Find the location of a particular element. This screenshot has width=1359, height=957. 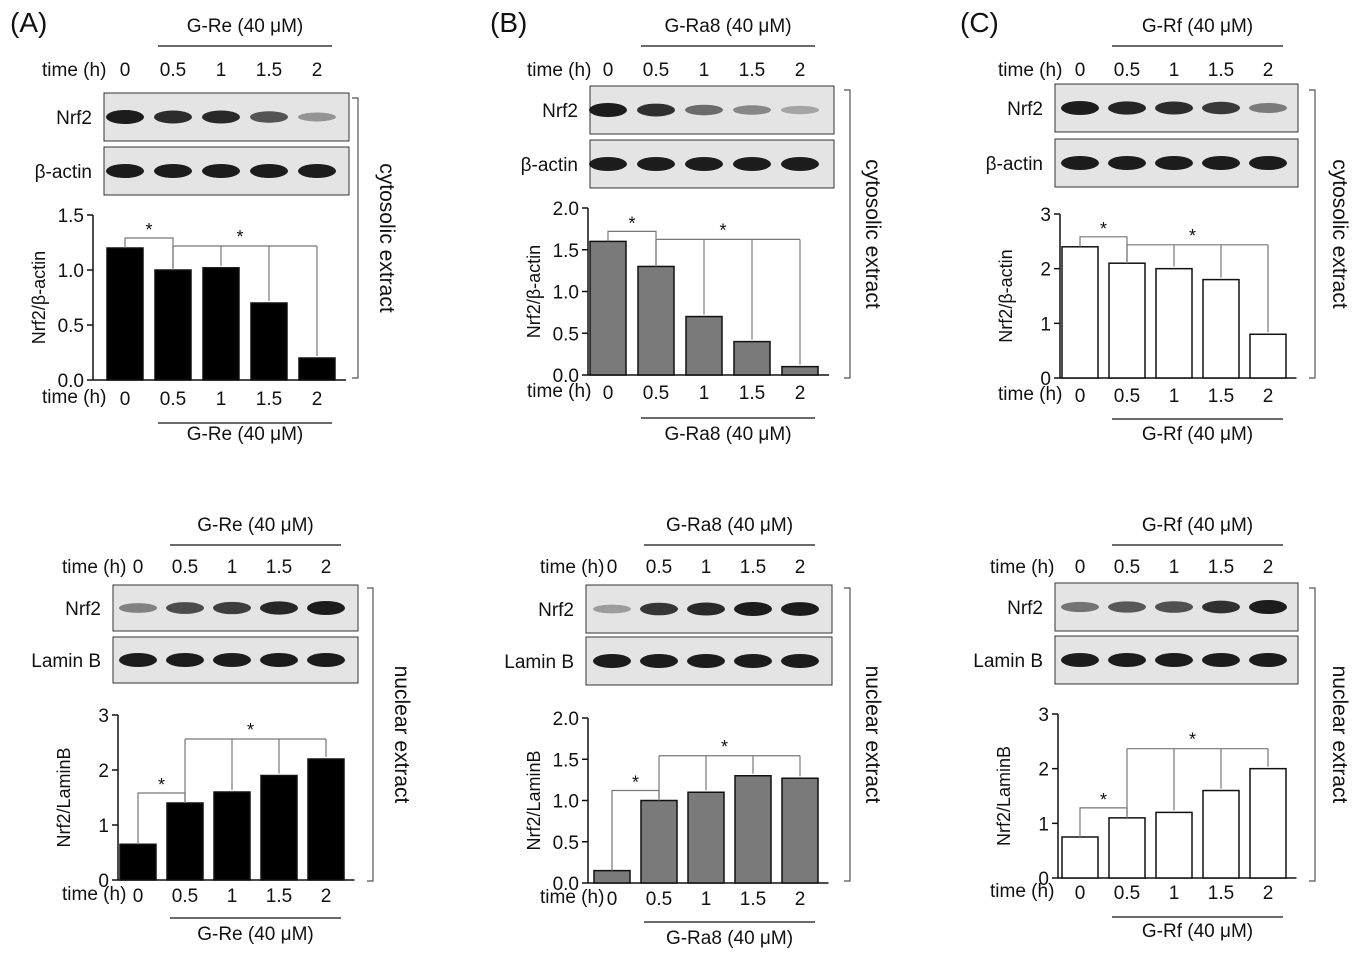

panel-label: (A) is located at coordinates (28, 22).